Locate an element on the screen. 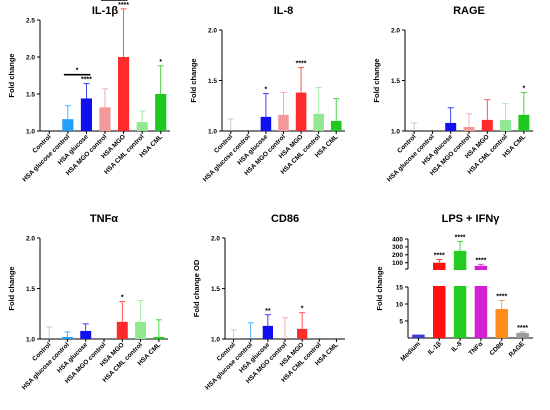 The height and width of the screenshot is (410, 550). axis-break-gap is located at coordinates (470, 278).